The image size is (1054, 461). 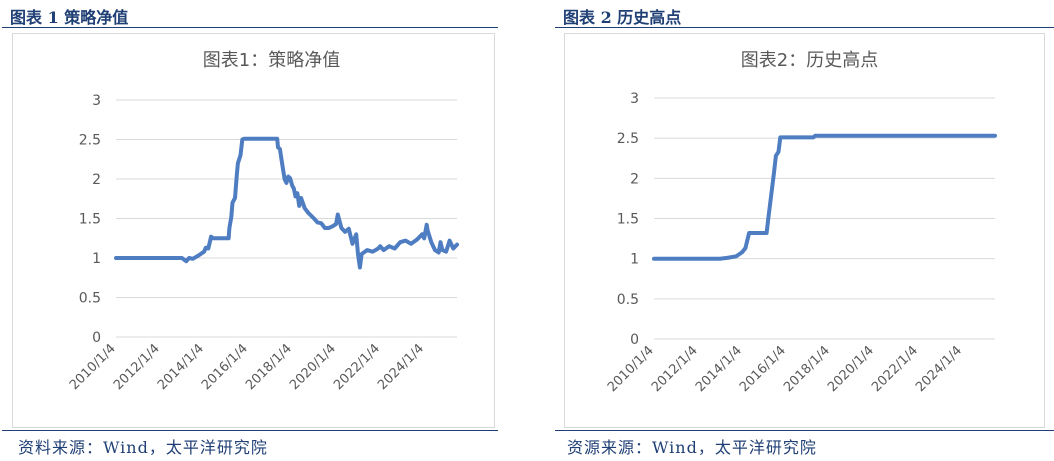 What do you see at coordinates (69, 17) in the screenshot?
I see `figure-caption: 图表 1 策略净值` at bounding box center [69, 17].